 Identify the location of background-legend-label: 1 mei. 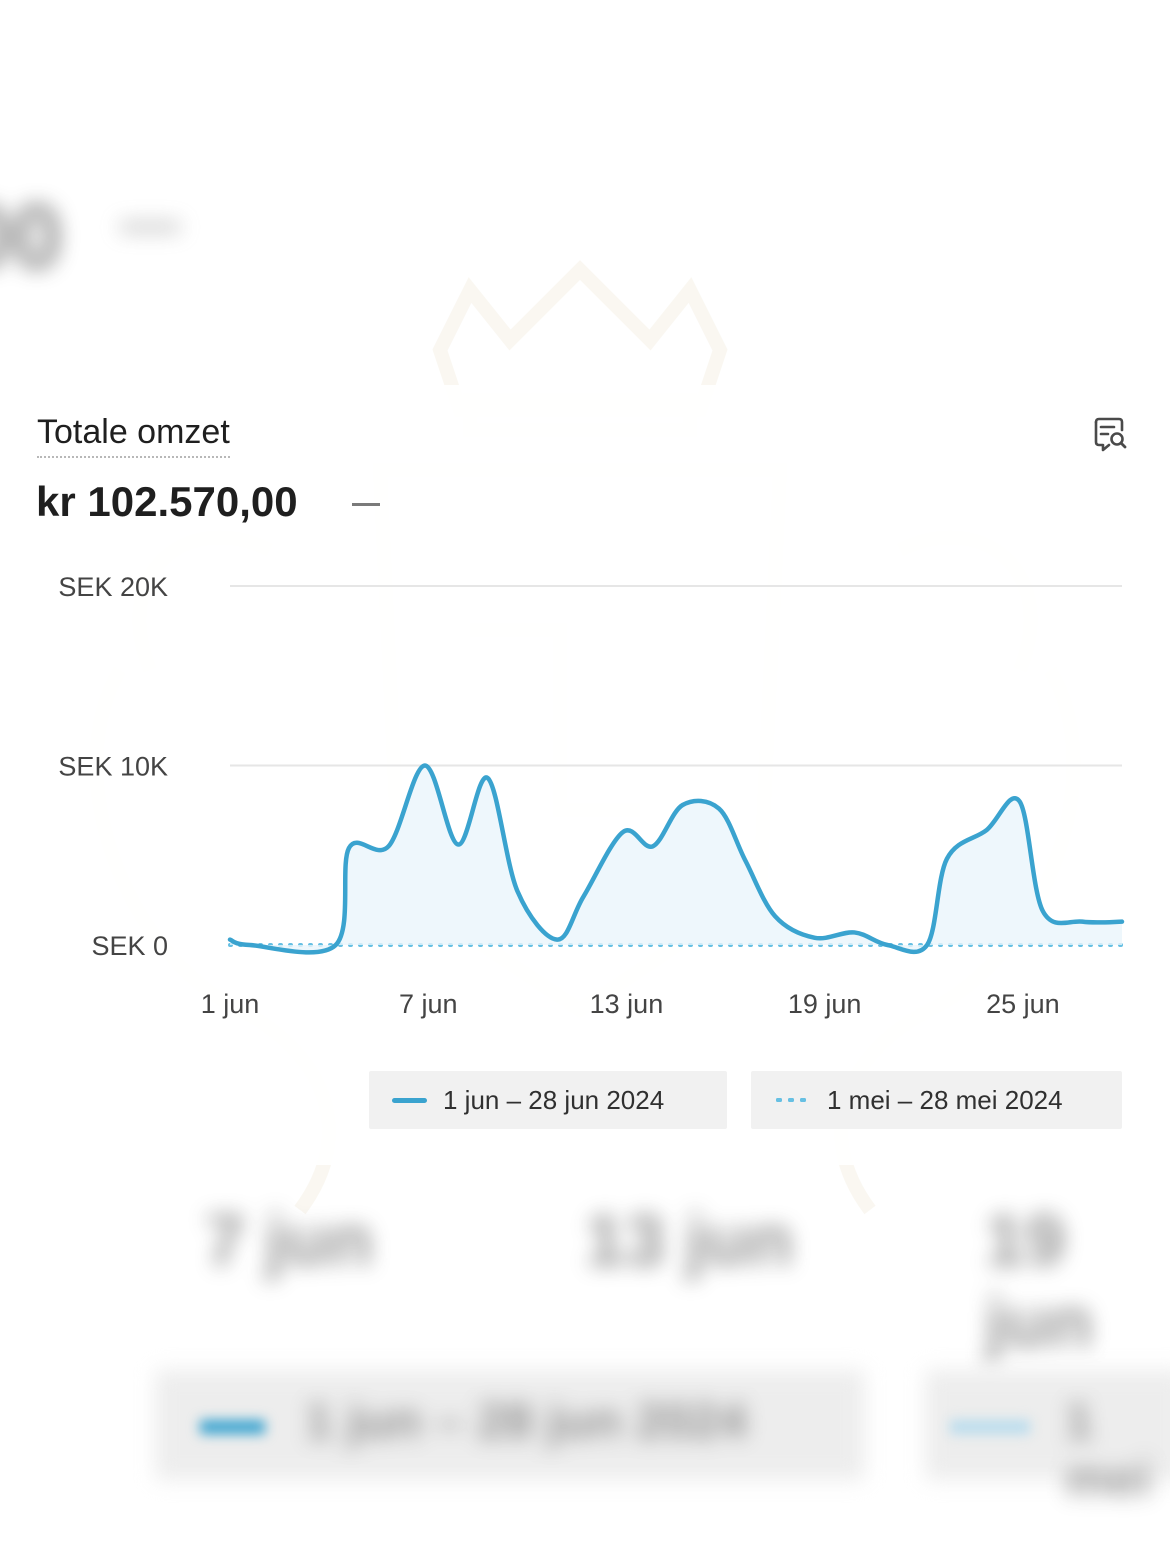
(1108, 1450).